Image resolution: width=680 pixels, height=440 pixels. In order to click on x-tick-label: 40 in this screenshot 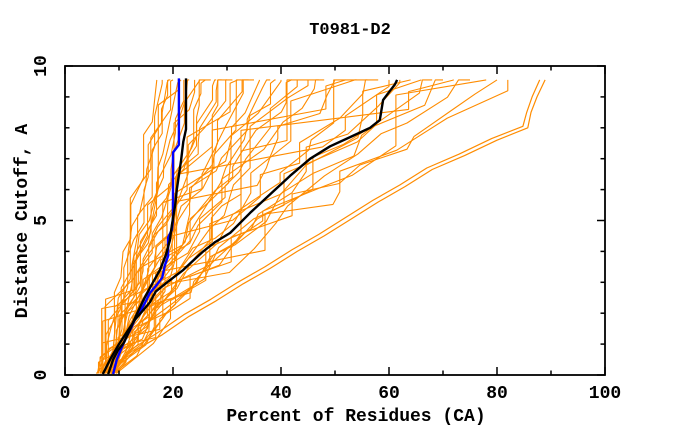, I will do `click(281, 394)`.